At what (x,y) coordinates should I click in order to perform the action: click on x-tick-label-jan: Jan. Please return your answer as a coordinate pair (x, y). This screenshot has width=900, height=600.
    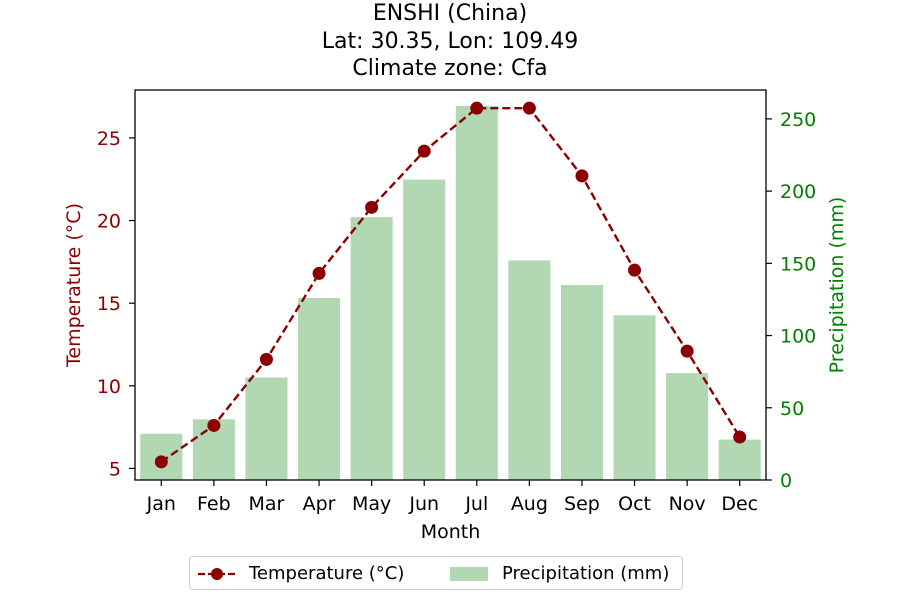
    Looking at the image, I should click on (161, 504).